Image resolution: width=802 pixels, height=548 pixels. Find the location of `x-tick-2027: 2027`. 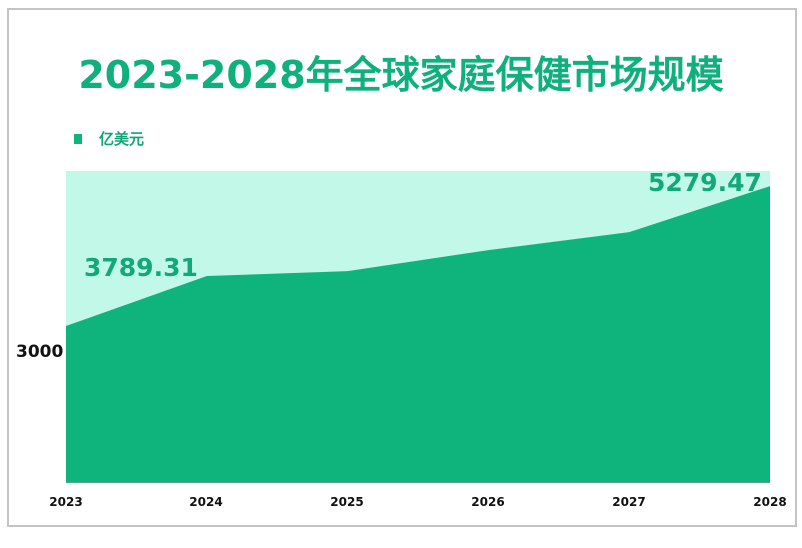

x-tick-2027: 2027 is located at coordinates (629, 502).